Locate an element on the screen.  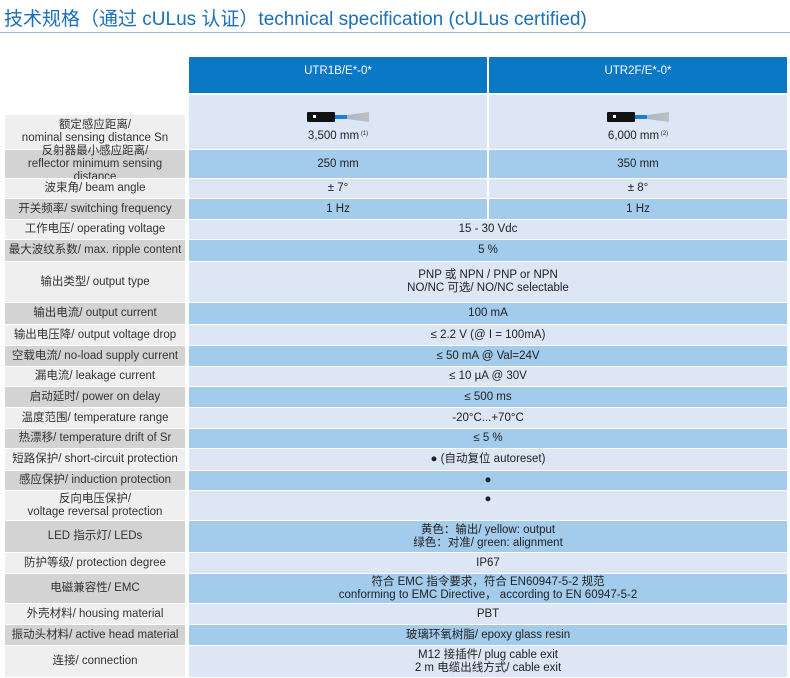
row-label: 输出电流/ output current is located at coordinates (95, 313).